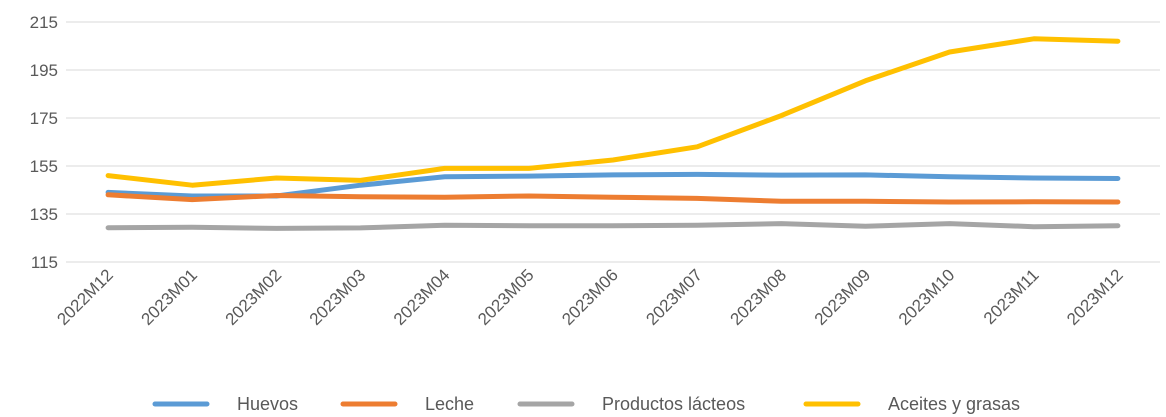 This screenshot has width=1166, height=417. What do you see at coordinates (44, 214) in the screenshot?
I see `y-tick-label: 135` at bounding box center [44, 214].